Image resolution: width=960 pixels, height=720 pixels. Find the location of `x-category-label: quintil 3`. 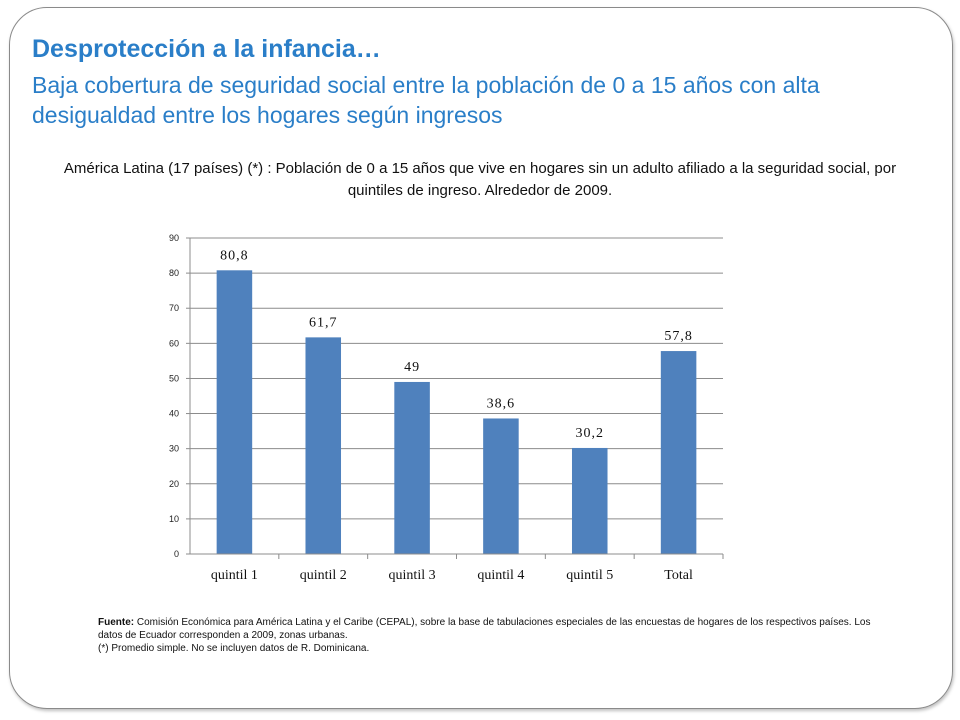

x-category-label: quintil 3 is located at coordinates (412, 575).